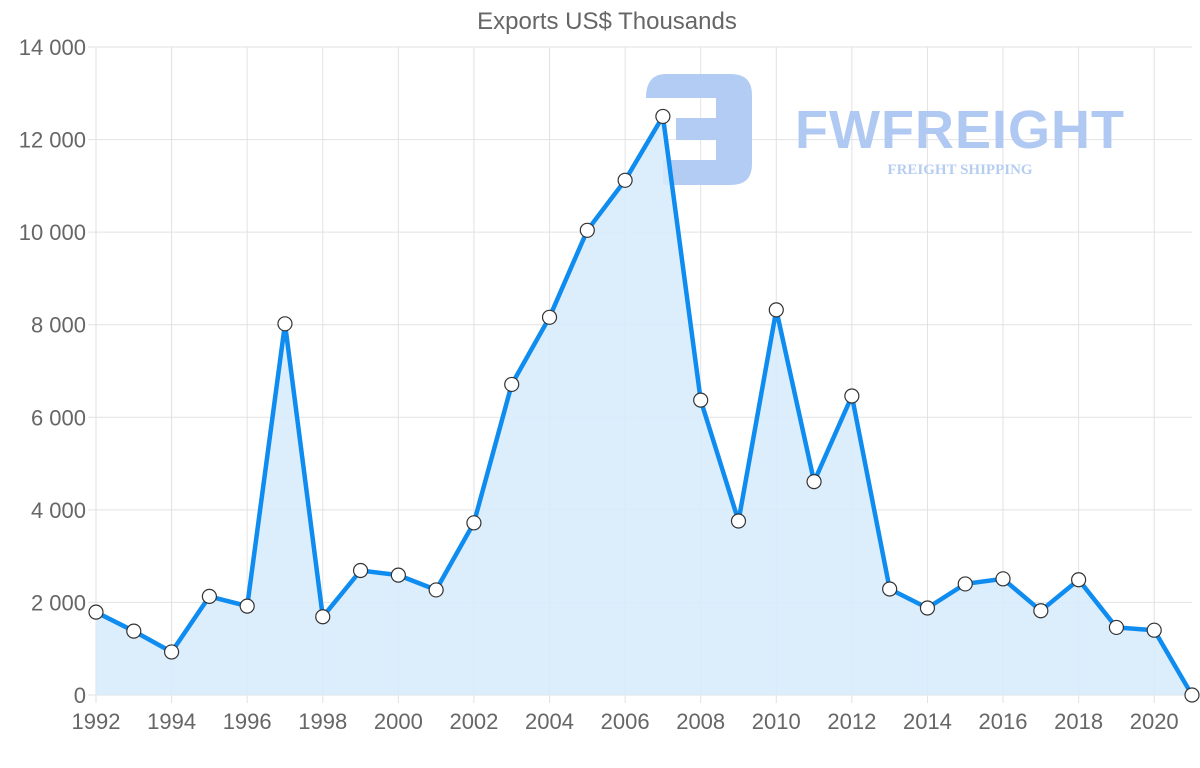 The image size is (1200, 768). What do you see at coordinates (247, 721) in the screenshot?
I see `x-tick-label: 1996` at bounding box center [247, 721].